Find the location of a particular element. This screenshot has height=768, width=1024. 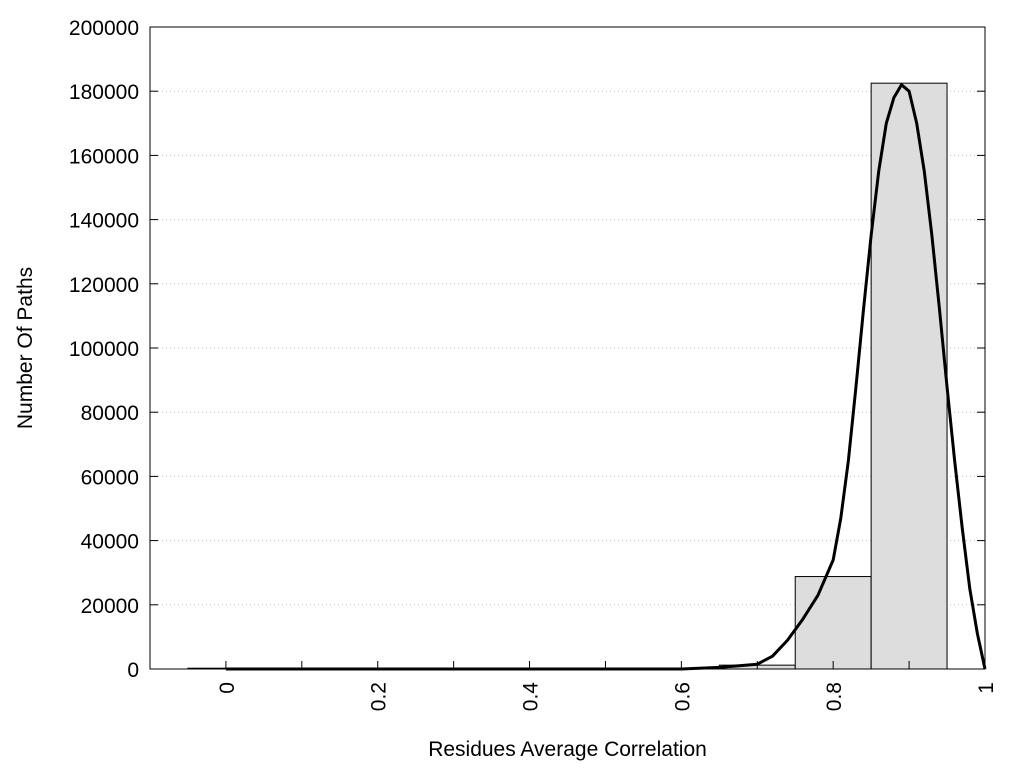

y-tick-label: 140000 is located at coordinates (104, 221).